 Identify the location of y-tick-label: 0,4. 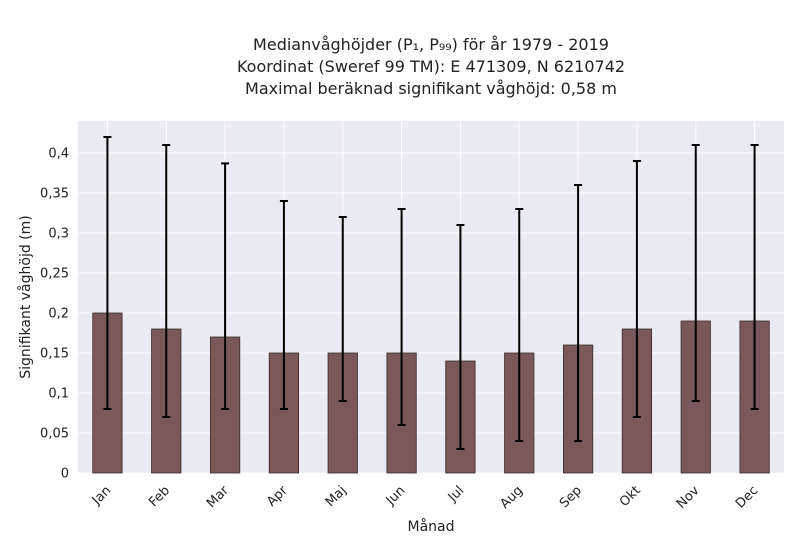
(58, 154).